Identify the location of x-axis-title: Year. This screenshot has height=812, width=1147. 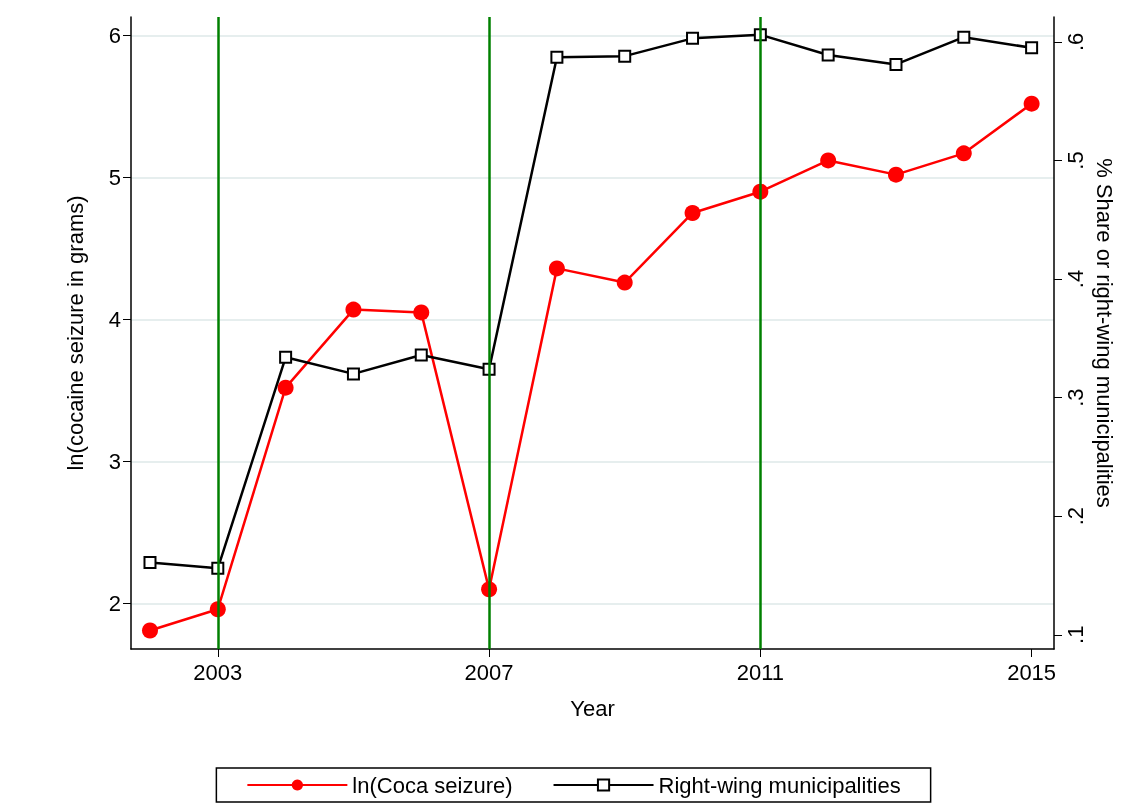
(592, 708).